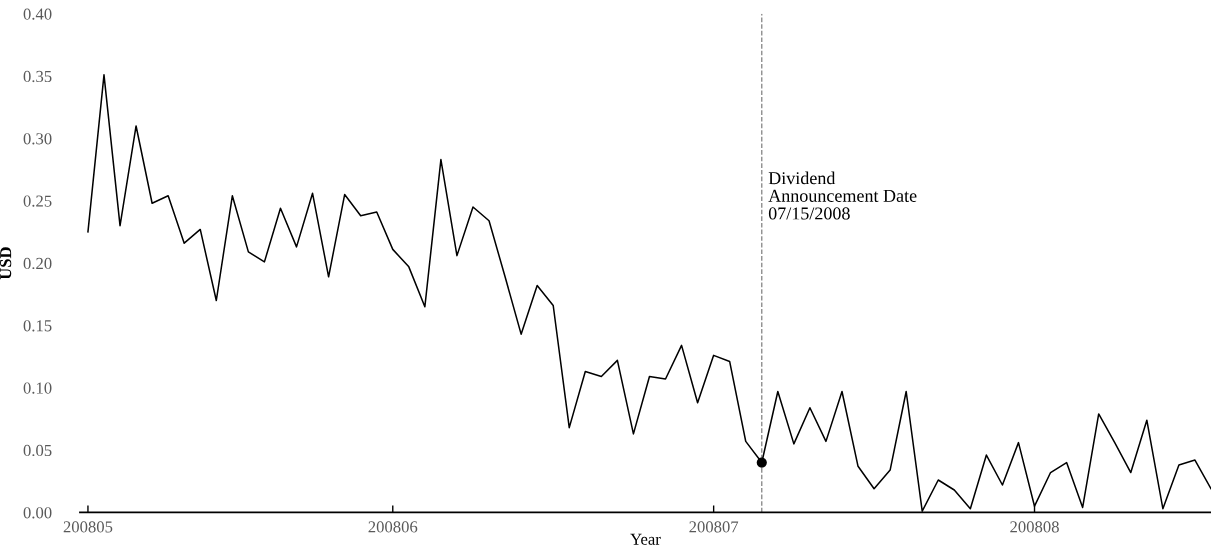  Describe the element at coordinates (1034, 527) in the screenshot. I see `x-tick-label: 200808` at that location.